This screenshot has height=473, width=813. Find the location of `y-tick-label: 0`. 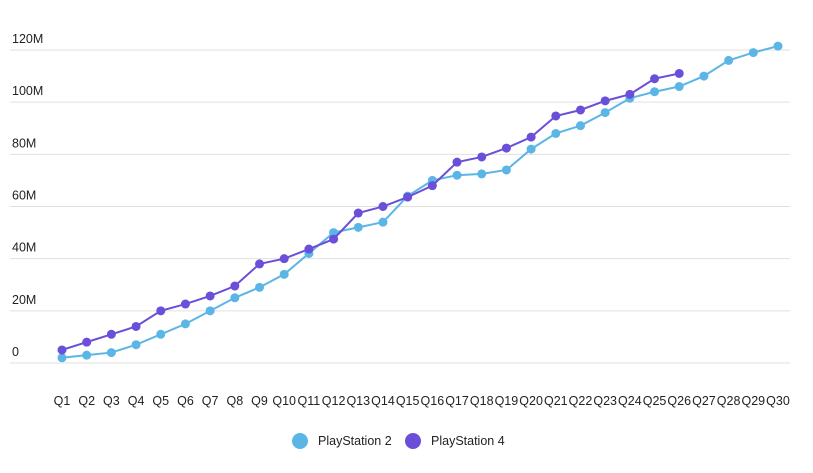

y-tick-label: 0 is located at coordinates (15, 352).